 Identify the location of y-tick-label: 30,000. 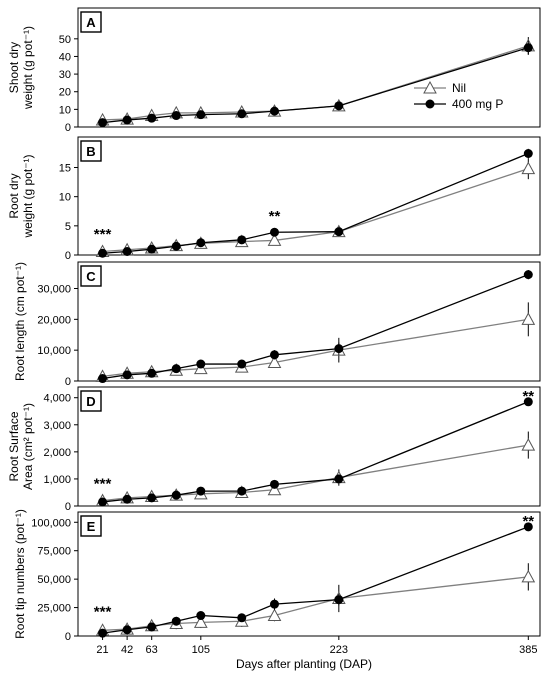
(54, 290).